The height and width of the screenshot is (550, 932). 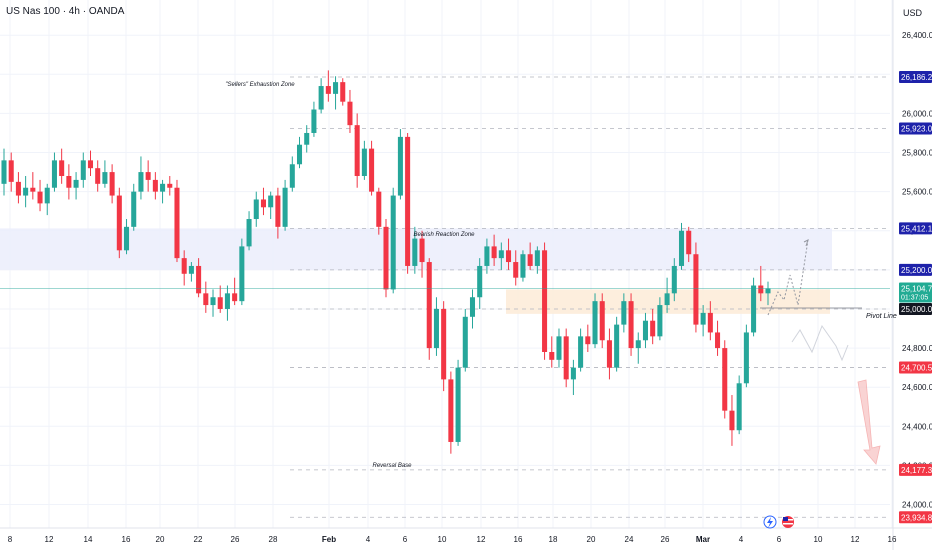 I want to click on x-tick-label: 28, so click(x=273, y=539).